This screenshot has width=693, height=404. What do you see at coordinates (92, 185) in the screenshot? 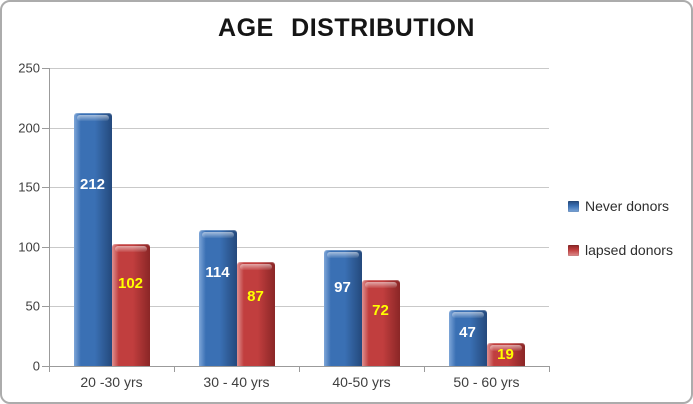
I see `bar-value-label: 212` at bounding box center [92, 185].